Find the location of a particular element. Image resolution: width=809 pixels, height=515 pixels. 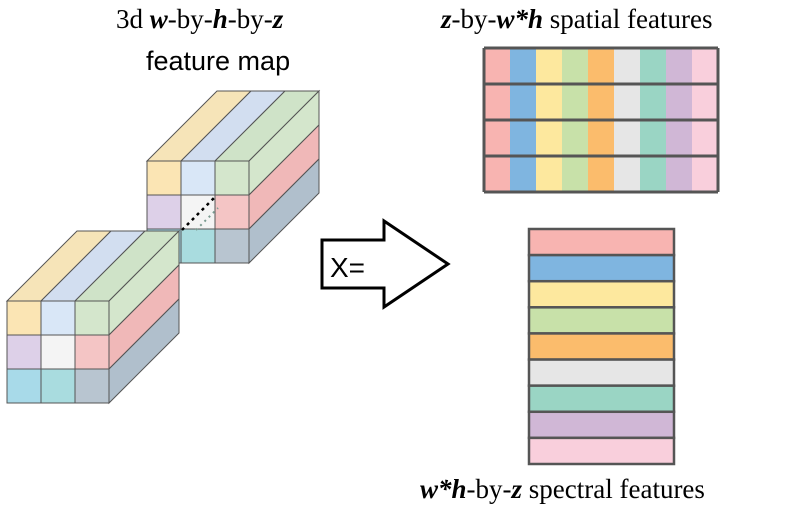

cube-caption-line2: feature map is located at coordinates (218, 61).